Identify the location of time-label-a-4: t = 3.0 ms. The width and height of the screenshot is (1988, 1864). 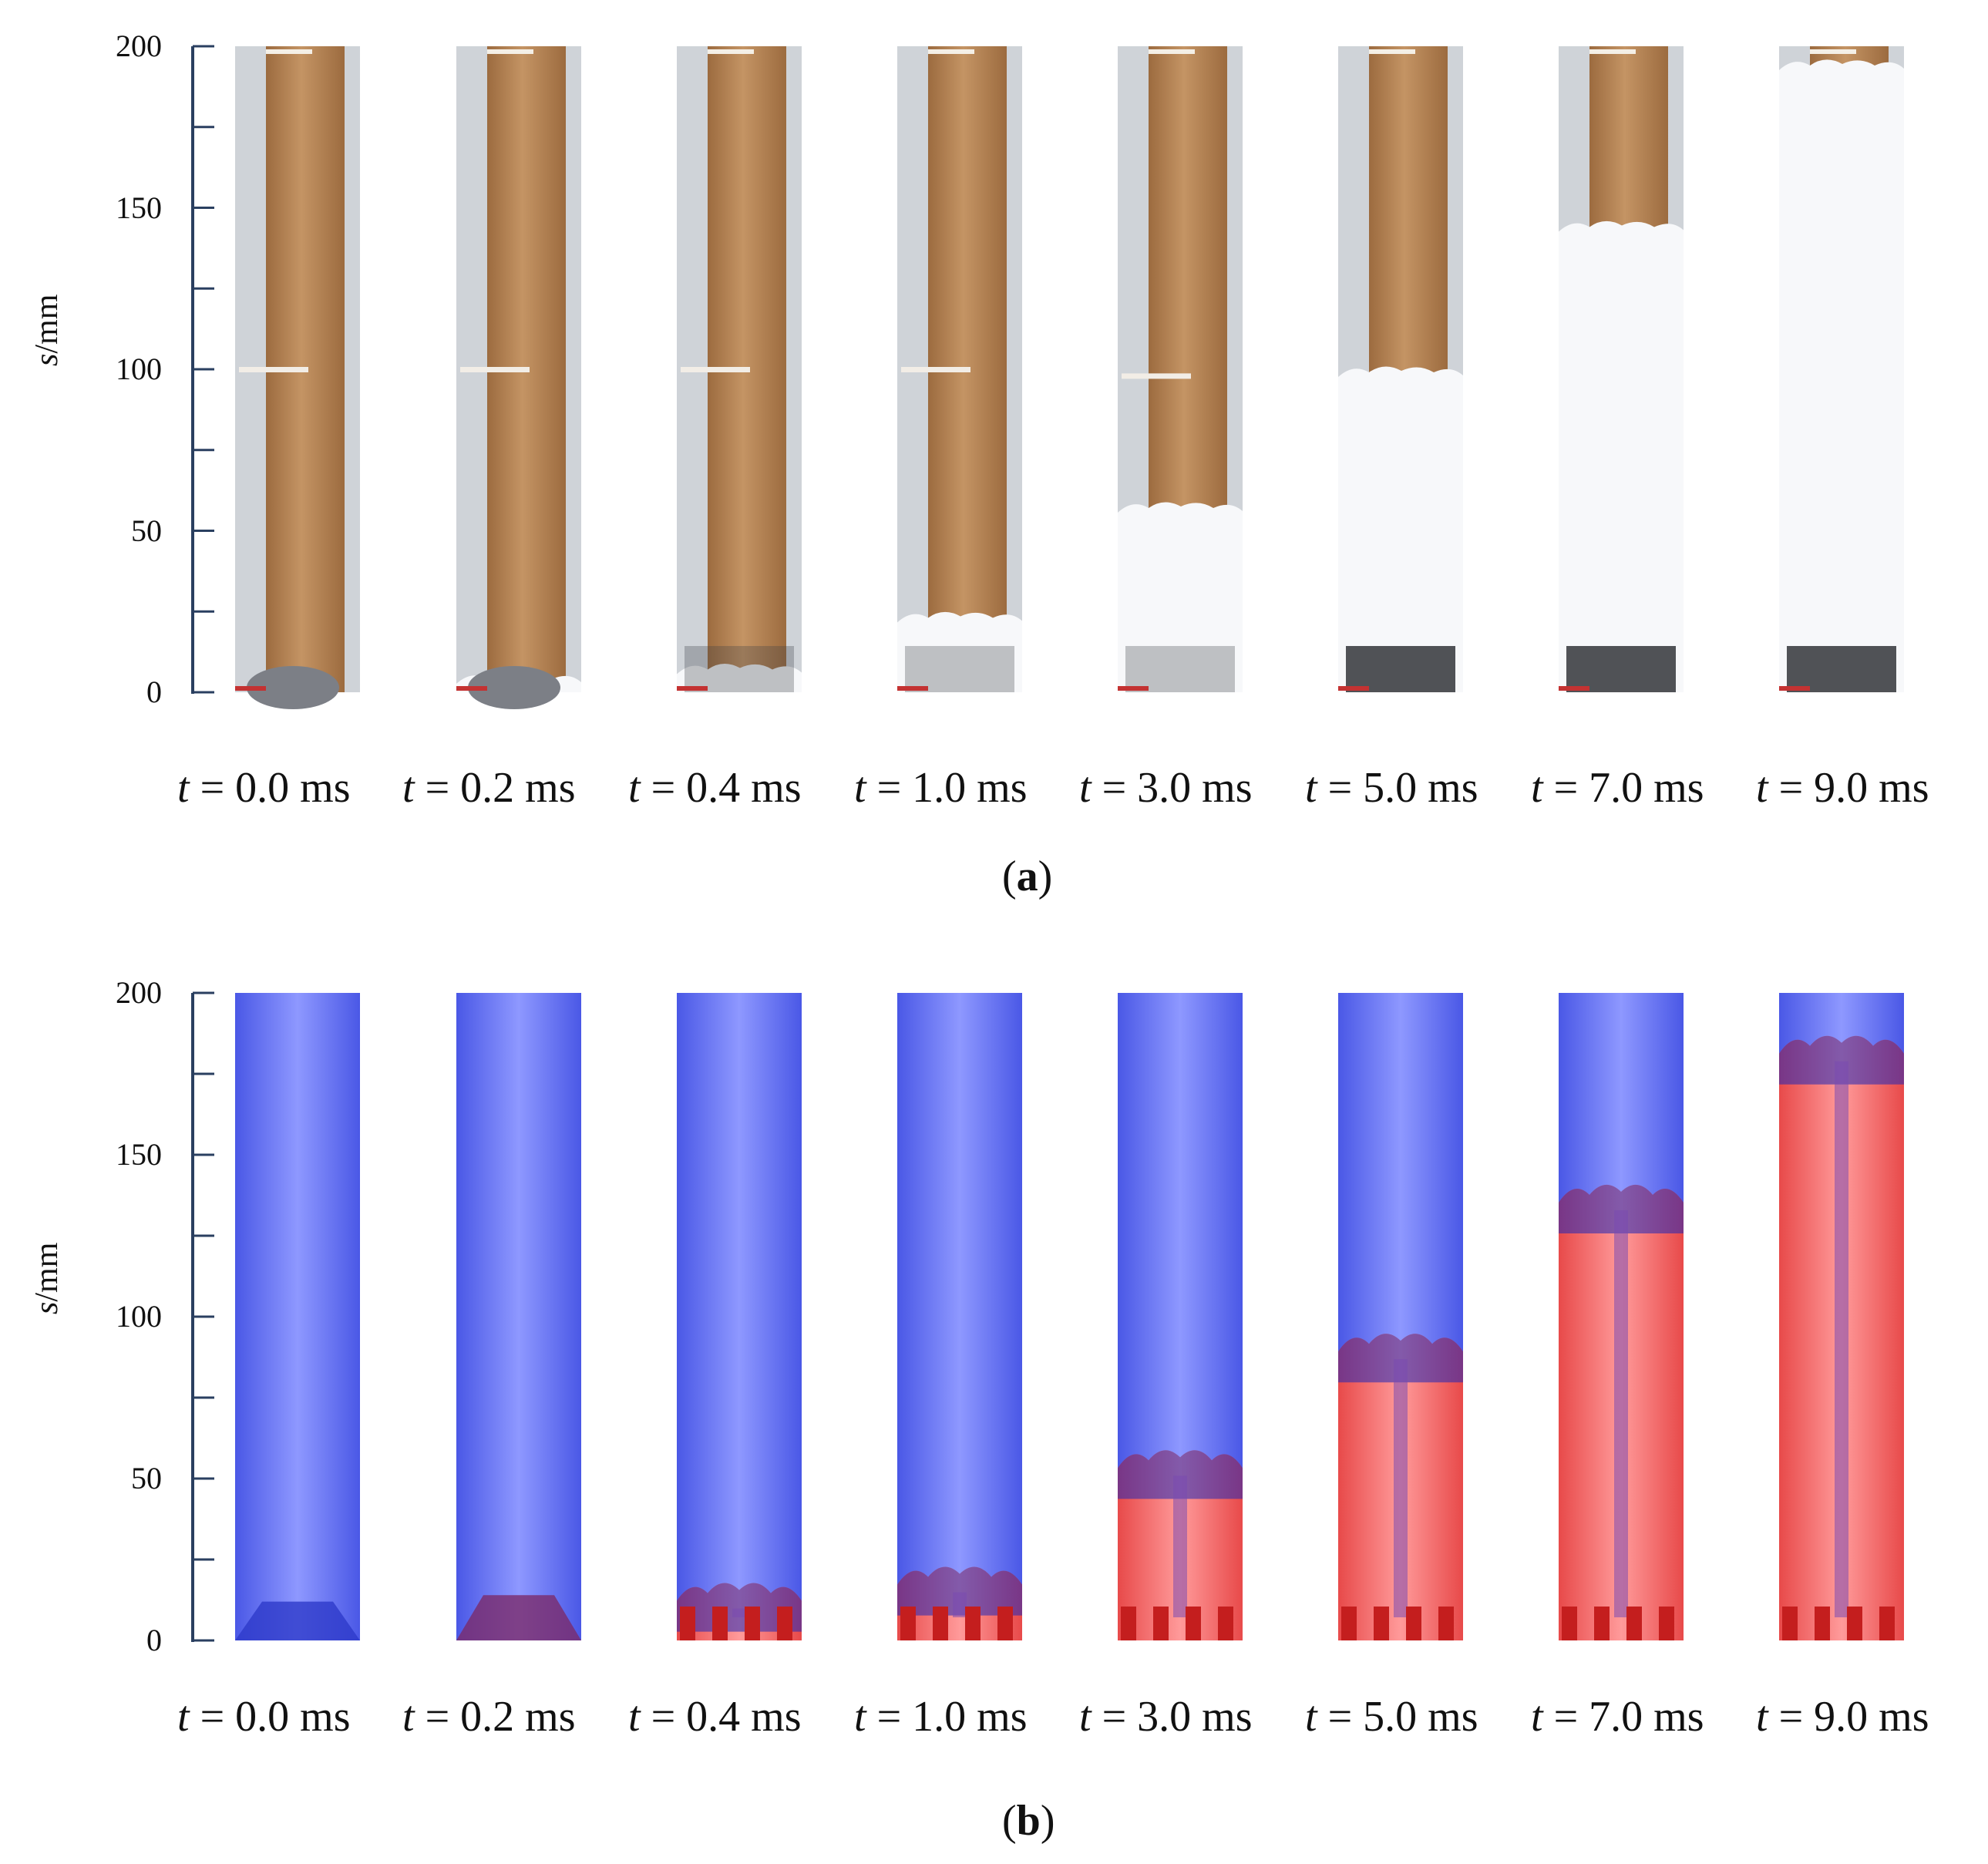
(1166, 788).